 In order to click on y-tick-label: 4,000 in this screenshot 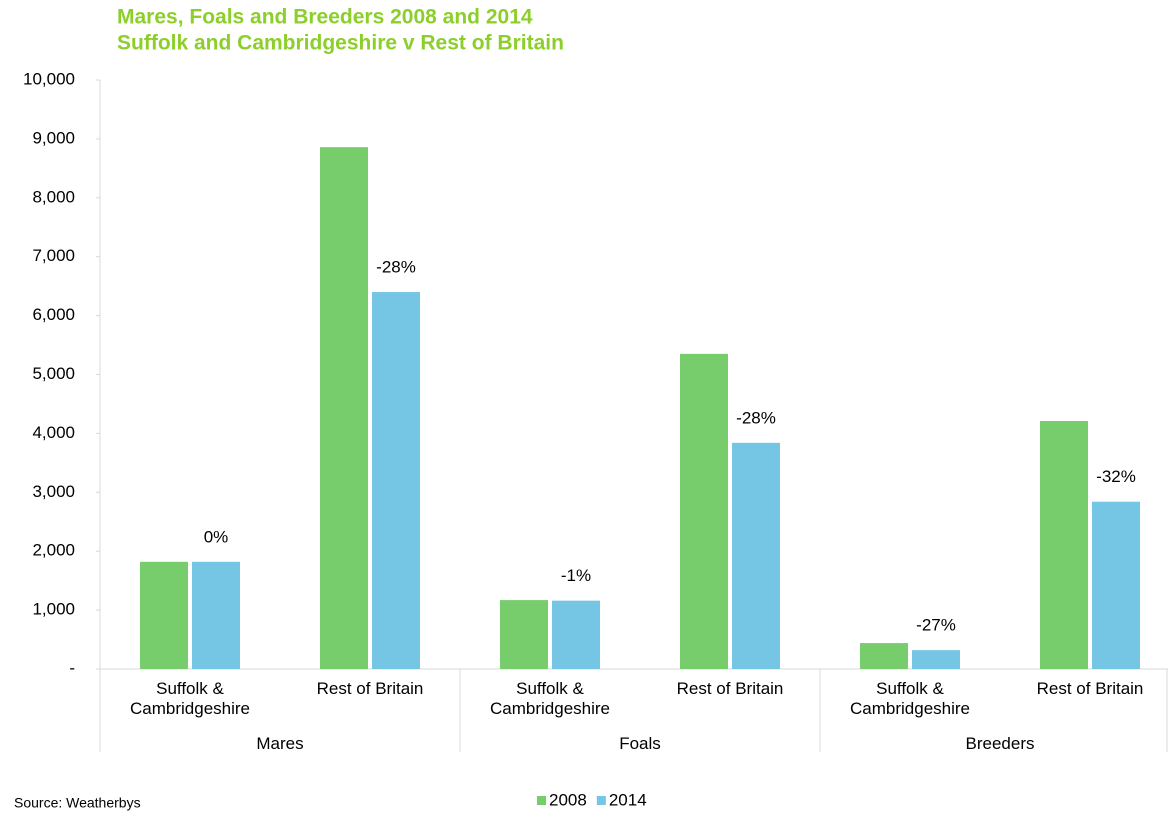, I will do `click(53, 432)`.